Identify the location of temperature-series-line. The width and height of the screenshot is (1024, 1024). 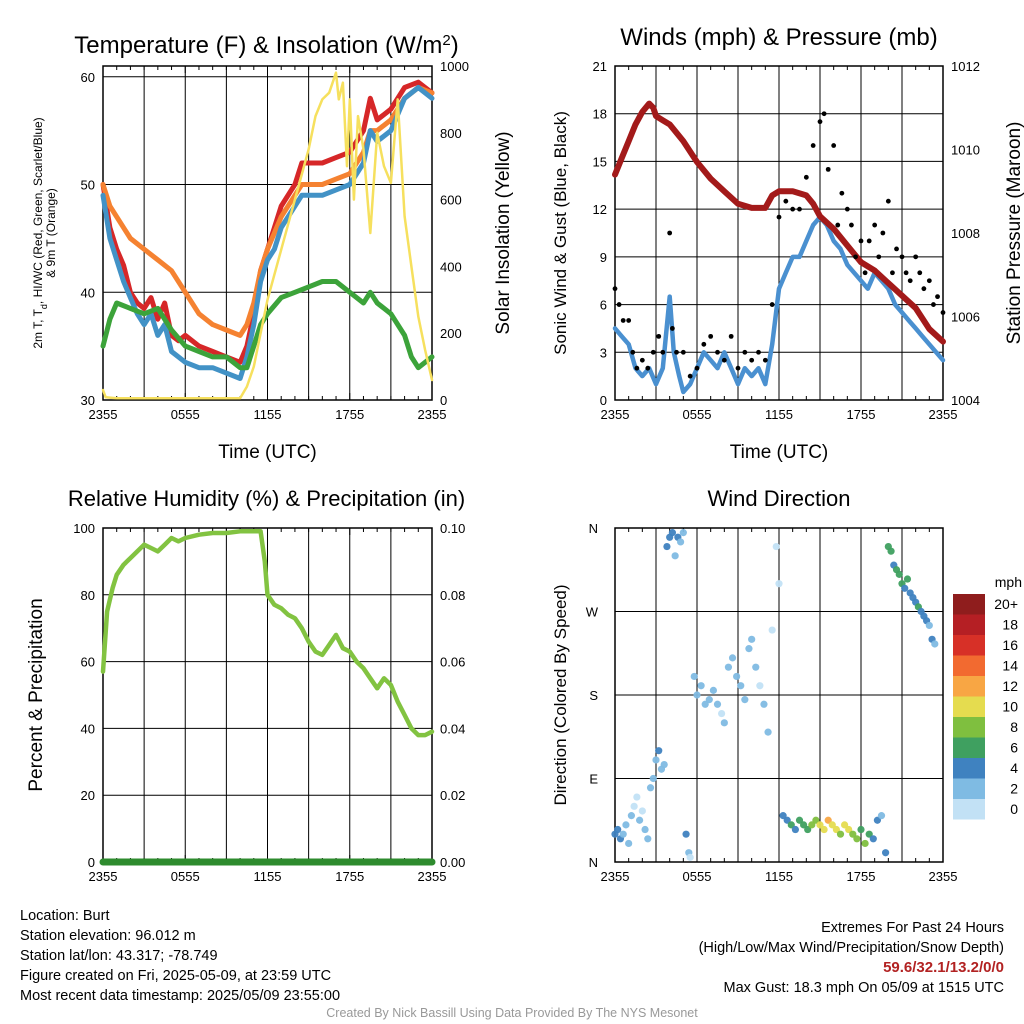
(267, 235).